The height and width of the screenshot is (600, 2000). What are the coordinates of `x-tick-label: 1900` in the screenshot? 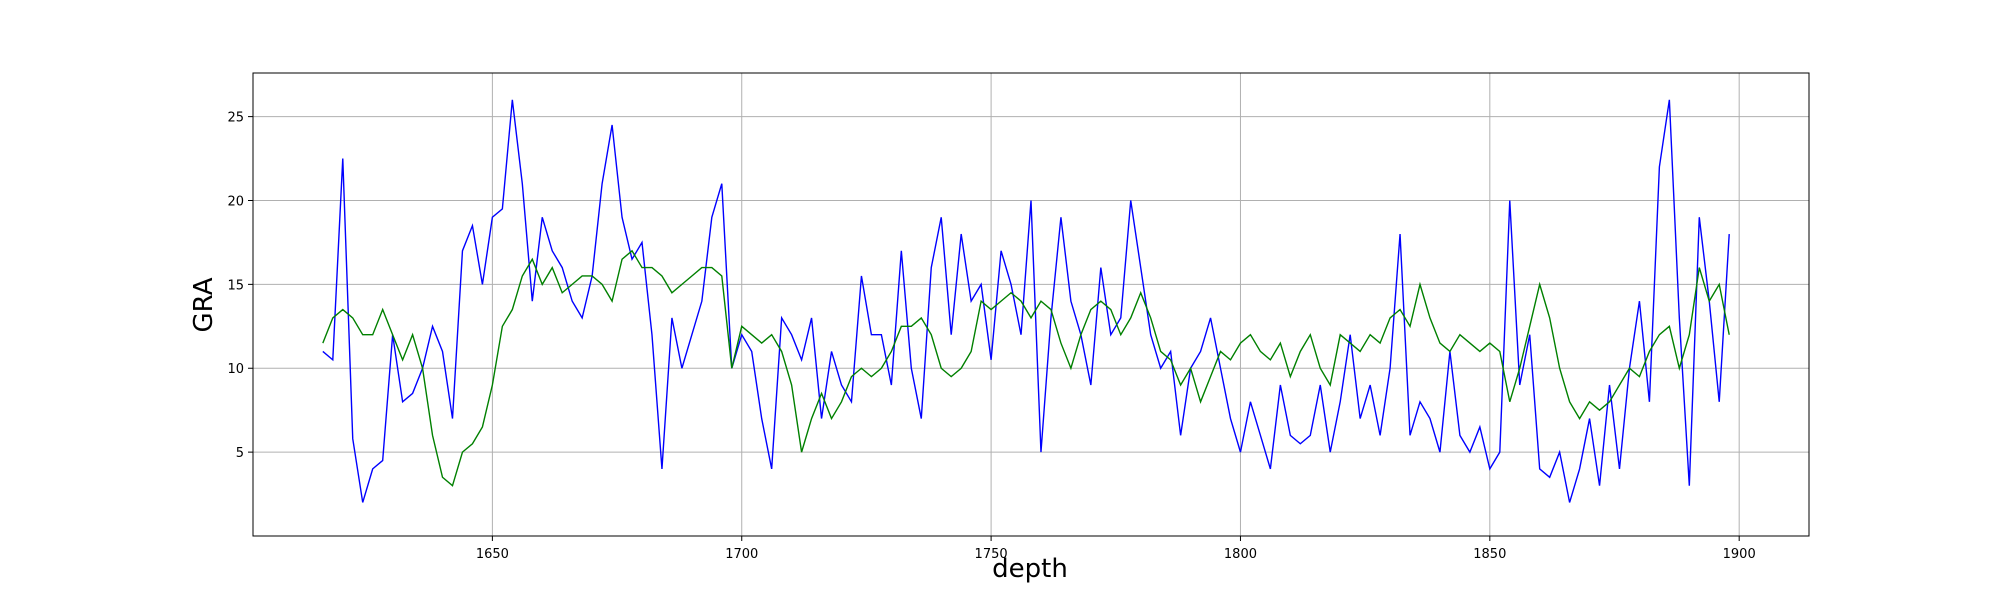 It's located at (1739, 554).